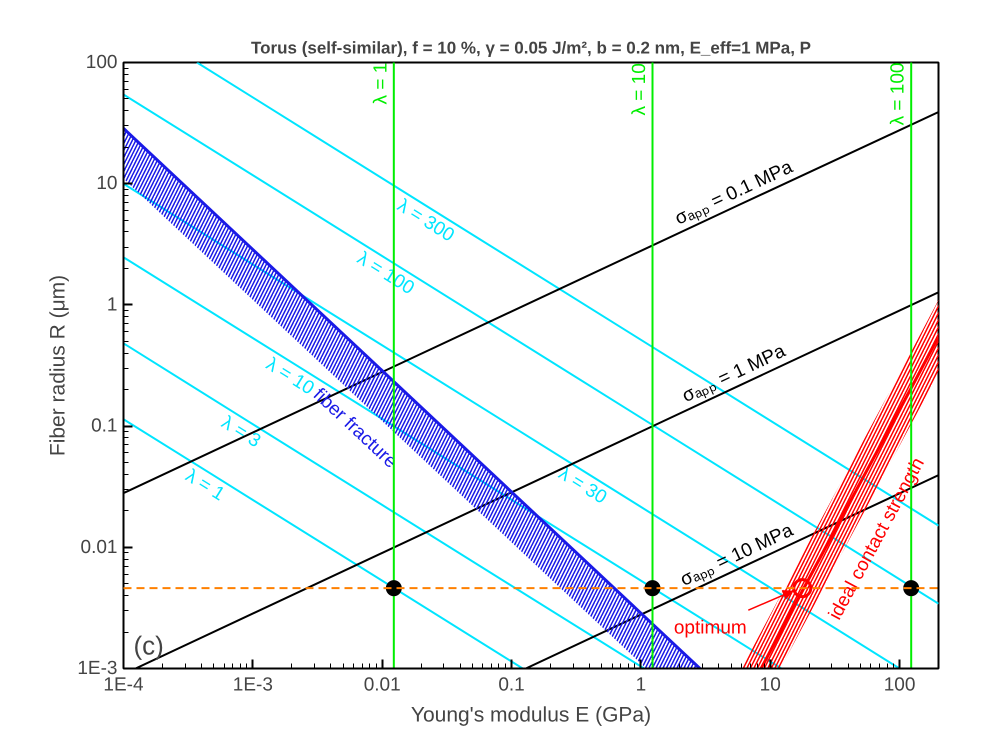  I want to click on x-tick-label: 100, so click(900, 685).